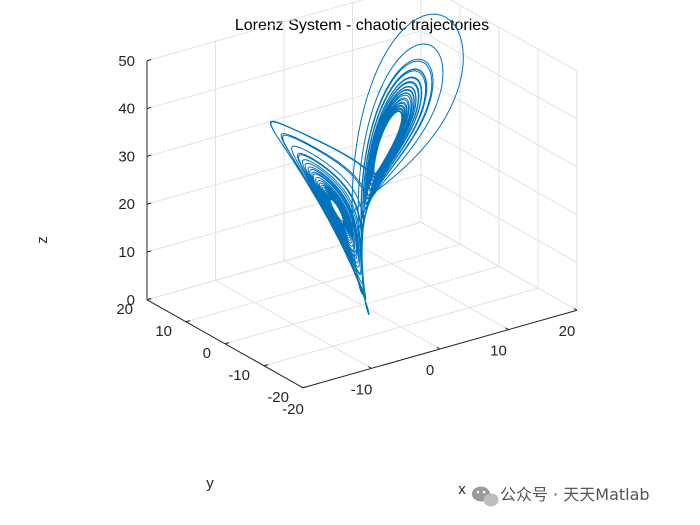  What do you see at coordinates (239, 375) in the screenshot?
I see `y-tick-label: -10` at bounding box center [239, 375].